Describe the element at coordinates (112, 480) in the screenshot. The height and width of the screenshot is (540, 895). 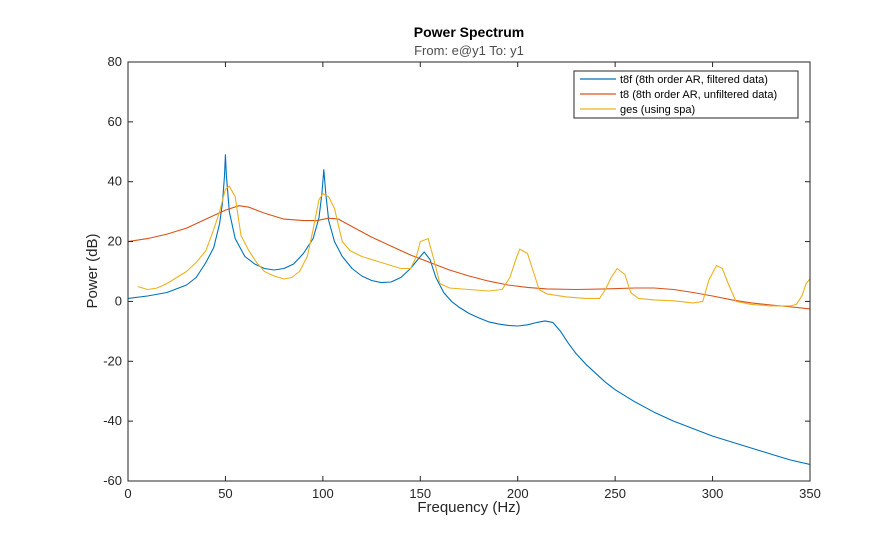
I see `y-tick-label: -60` at that location.